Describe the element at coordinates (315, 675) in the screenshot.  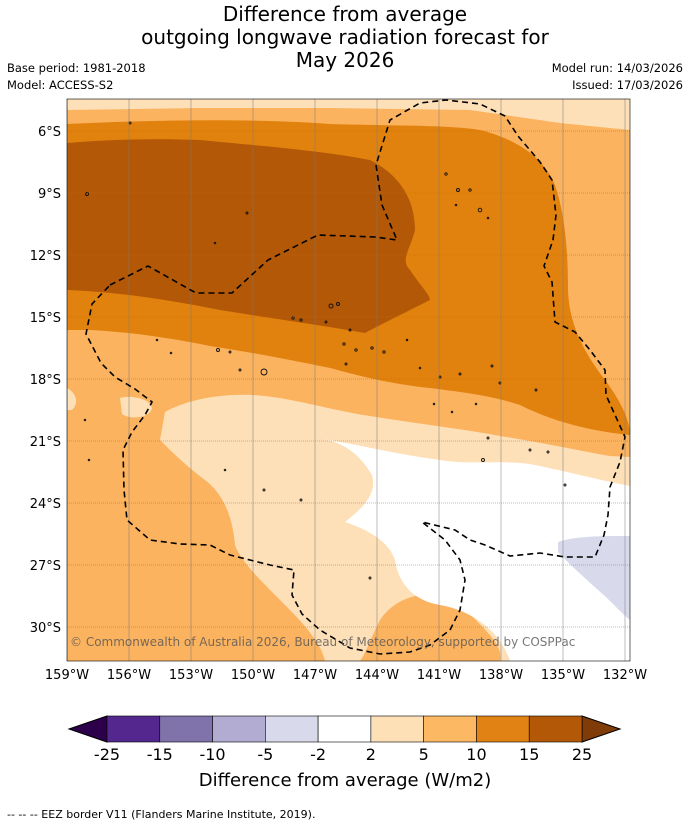
I see `lon-label: 147°W` at that location.